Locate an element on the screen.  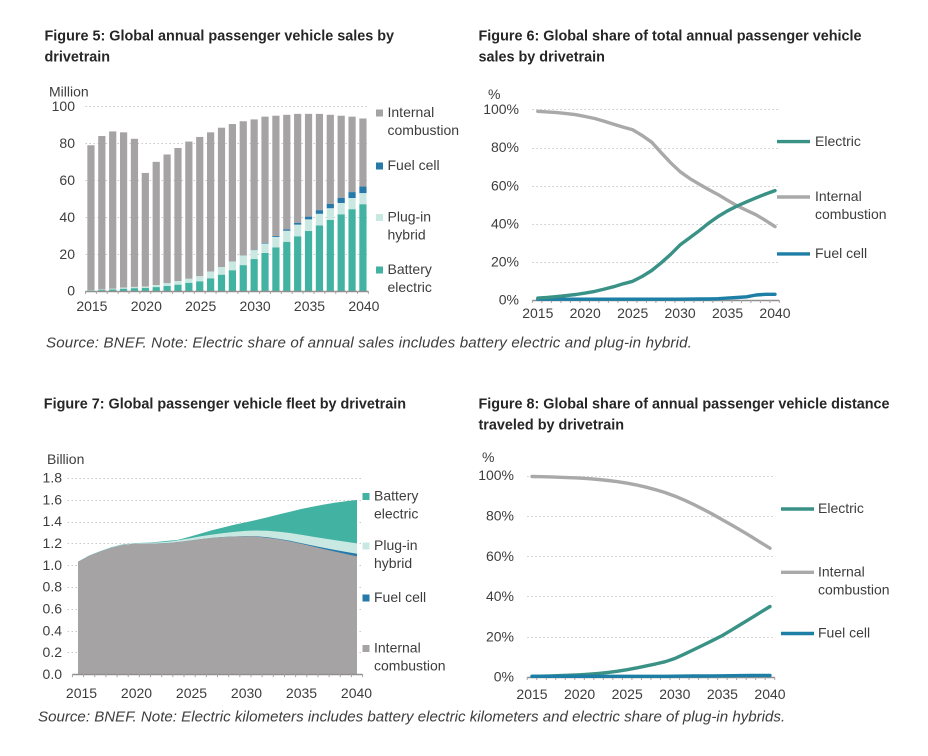
svg-text: 60 is located at coordinates (67, 180).